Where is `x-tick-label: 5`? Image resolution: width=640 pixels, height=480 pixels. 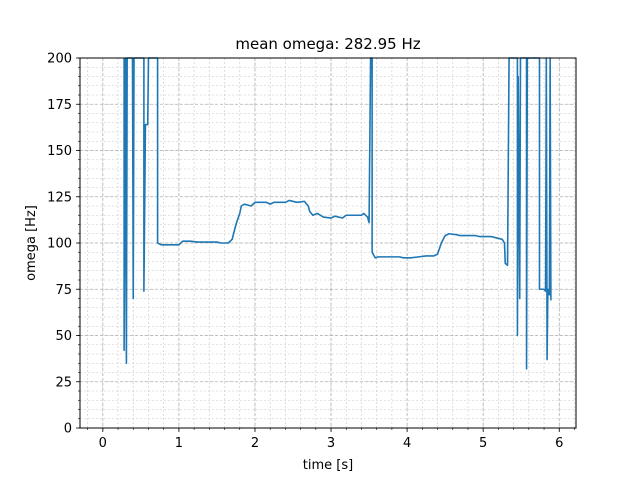
x-tick-label: 5 is located at coordinates (483, 443).